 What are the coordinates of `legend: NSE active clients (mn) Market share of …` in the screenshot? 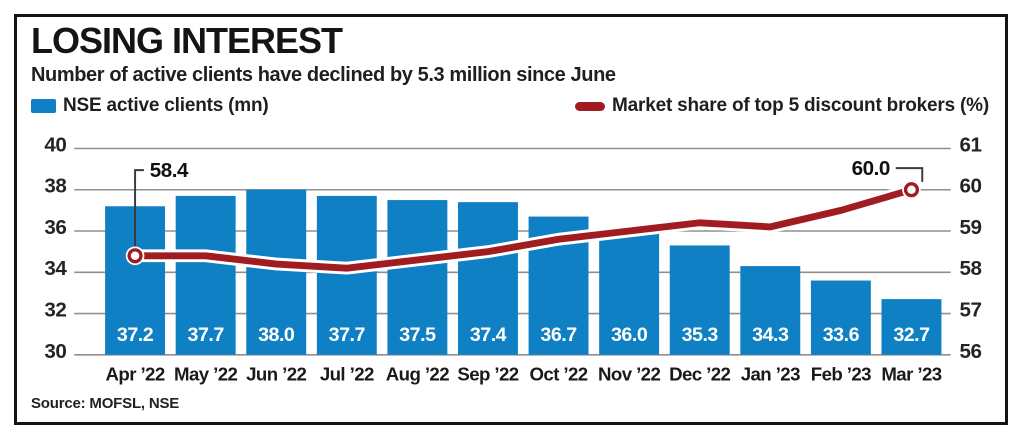 It's located at (510, 106).